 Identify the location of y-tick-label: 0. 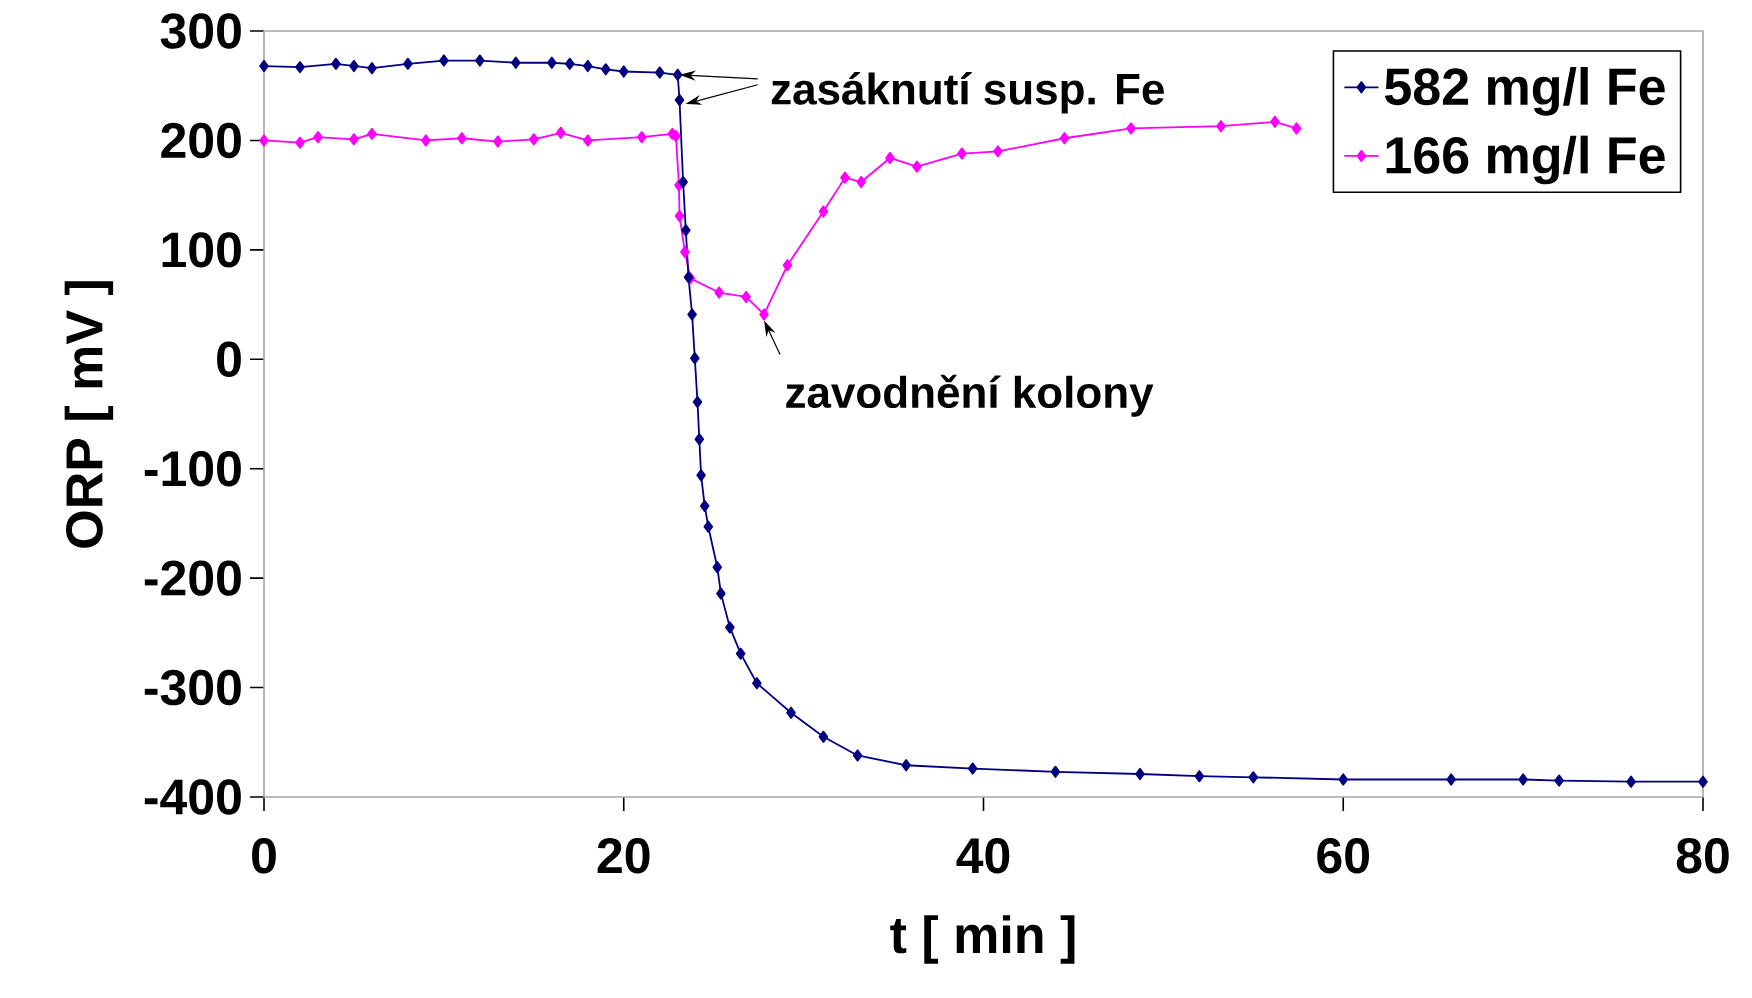
(229, 359).